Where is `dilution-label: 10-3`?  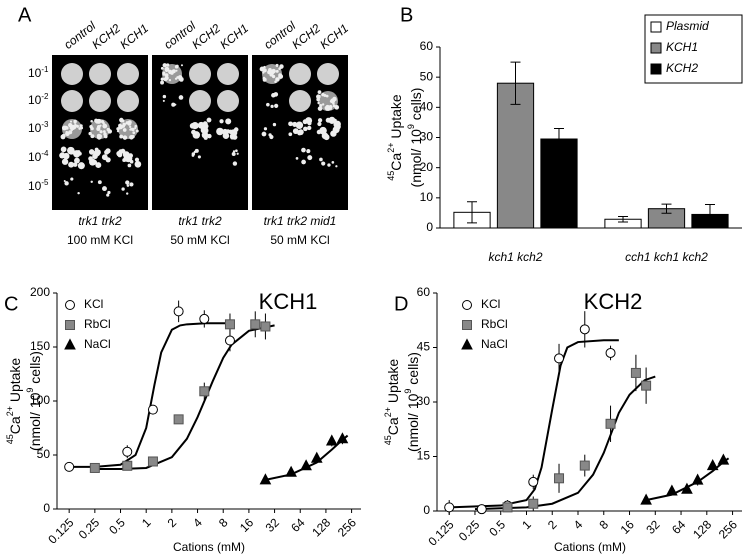
dilution-label: 10-3 is located at coordinates (38, 128).